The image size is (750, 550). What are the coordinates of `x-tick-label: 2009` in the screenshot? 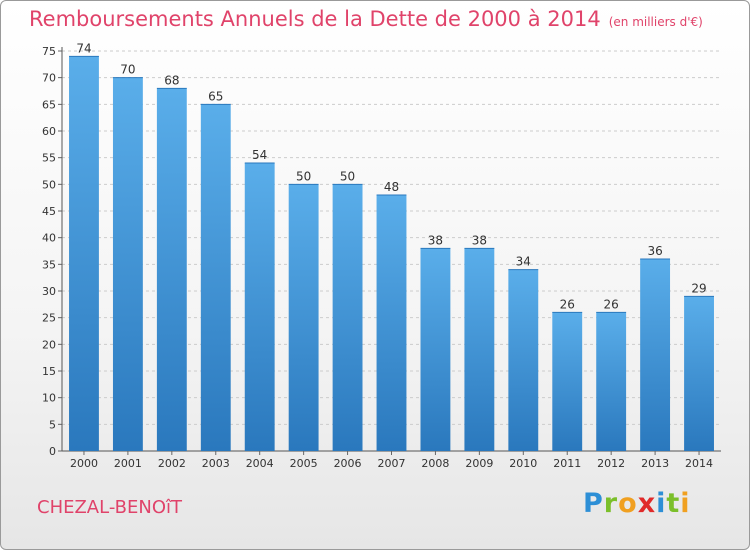 It's located at (479, 463).